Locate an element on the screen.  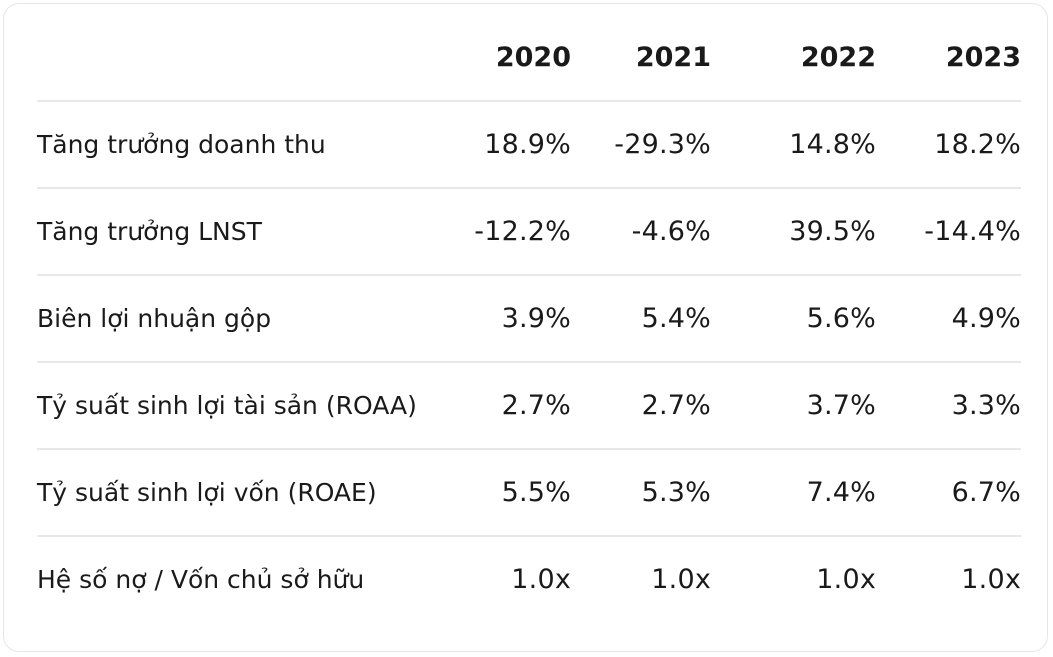
table-cell: -14.4% is located at coordinates (948, 232).